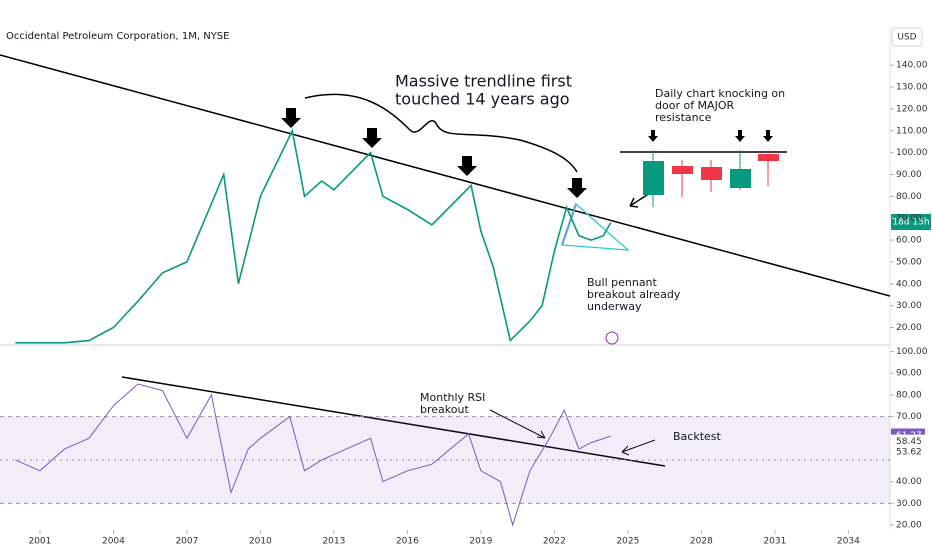 Image resolution: width=932 pixels, height=550 pixels. What do you see at coordinates (909, 262) in the screenshot?
I see `y-tick-label: 50.00` at bounding box center [909, 262].